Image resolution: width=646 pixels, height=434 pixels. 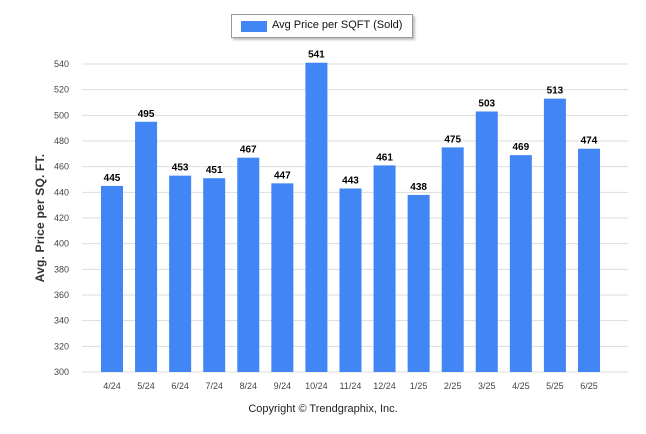 I want to click on data-label: 461, so click(x=384, y=157).